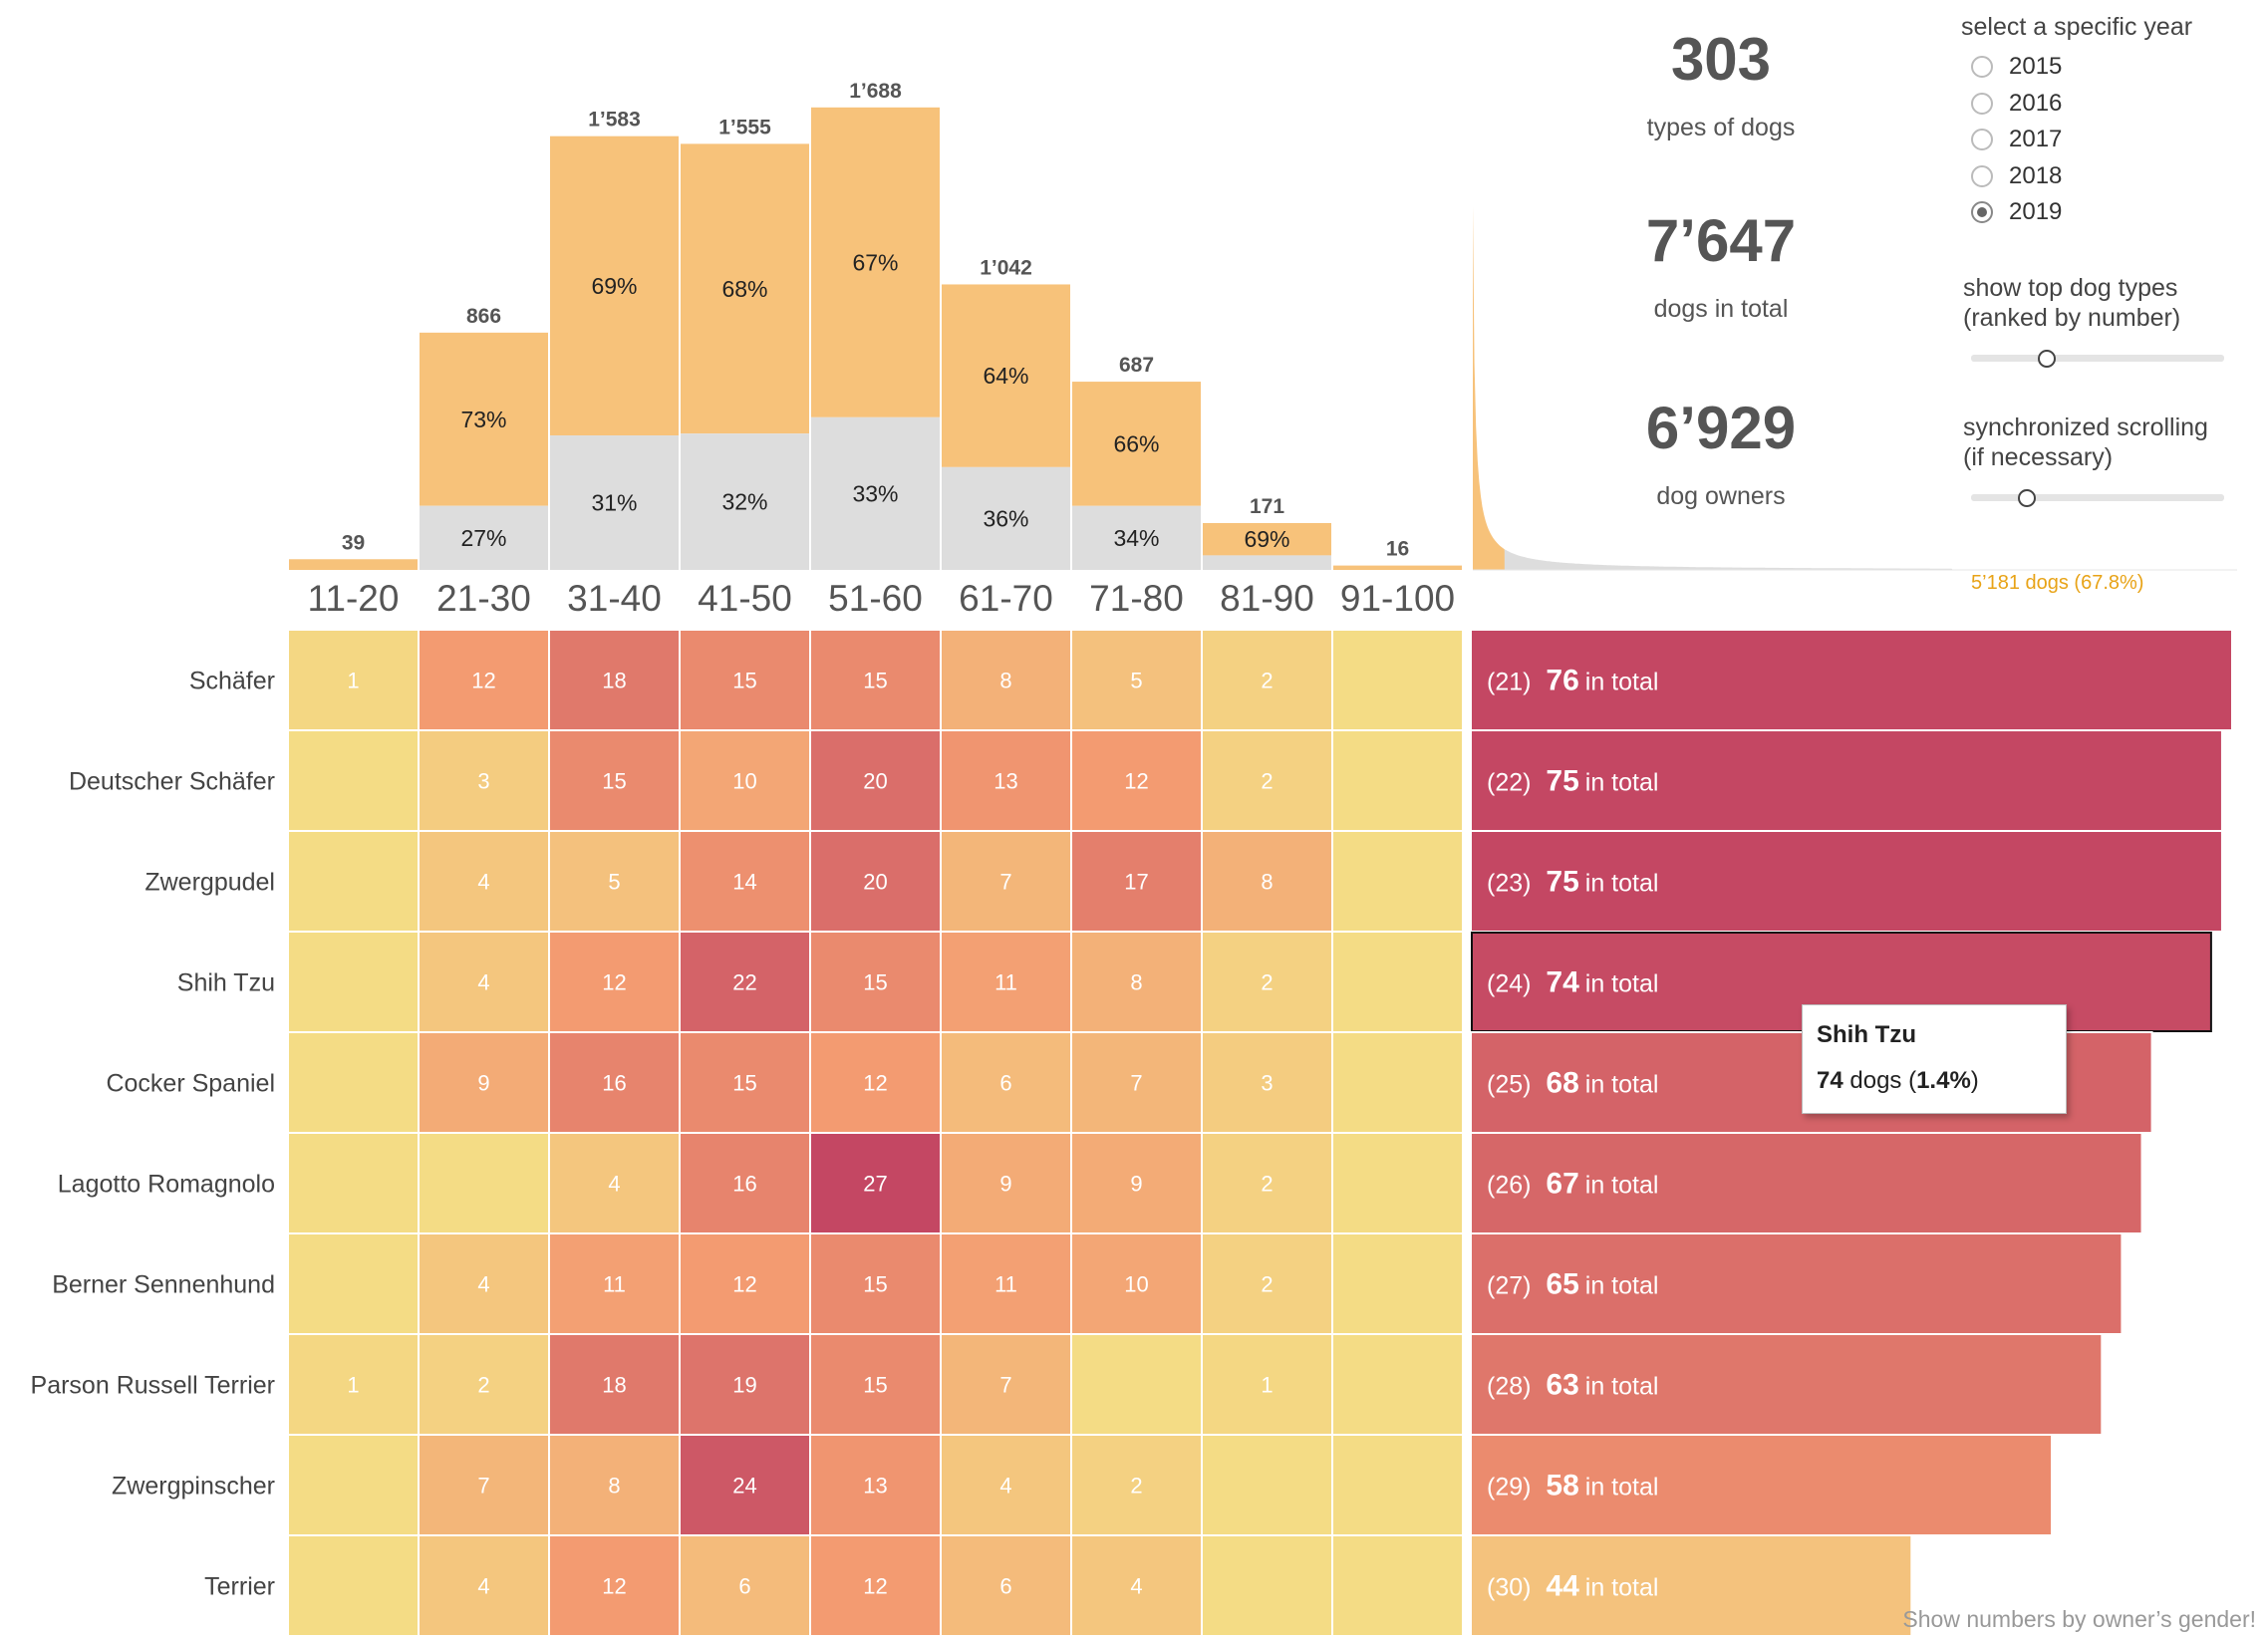  I want to click on gender-toggle-link: Show numbers by owner’s gender!, so click(2079, 1619).